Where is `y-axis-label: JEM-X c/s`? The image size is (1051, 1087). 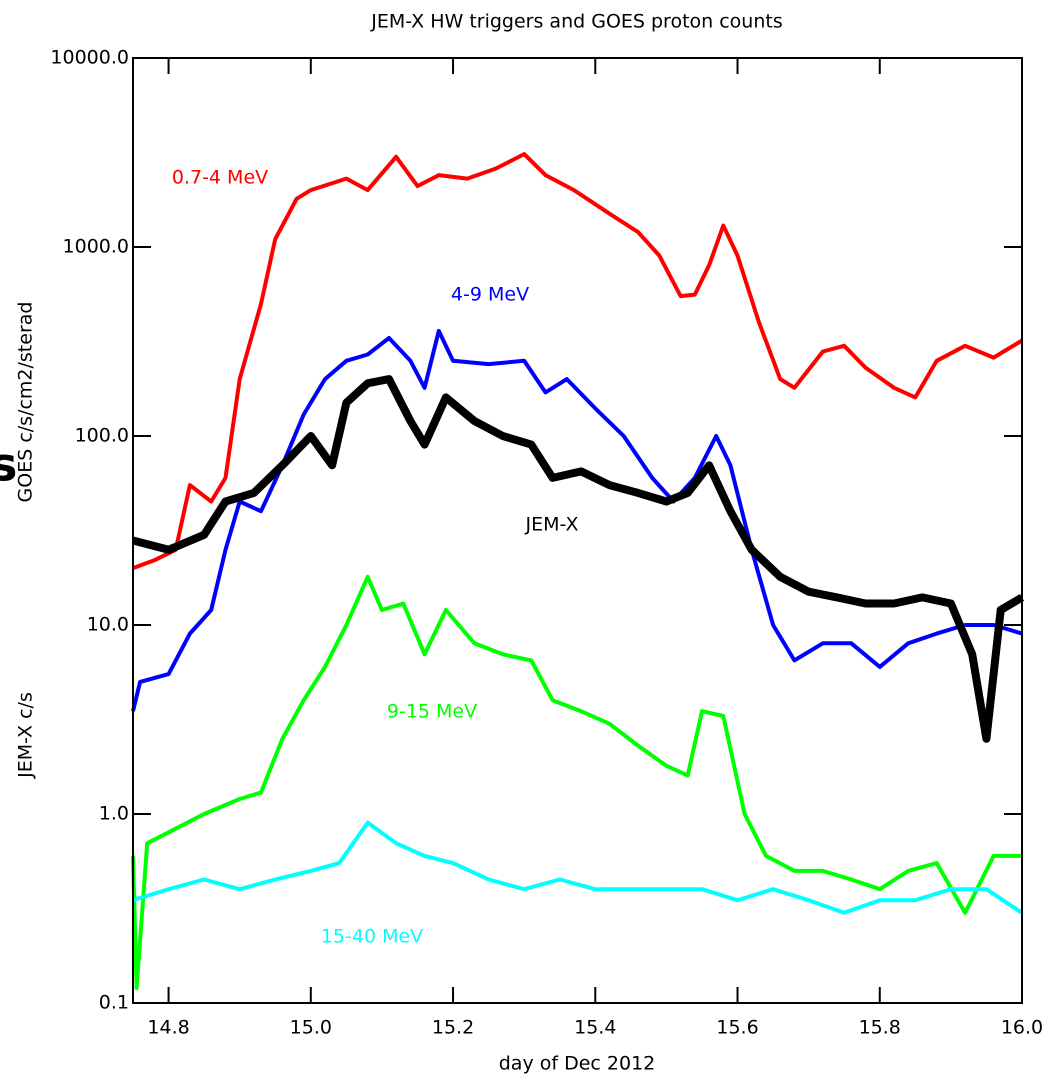 y-axis-label: JEM-X c/s is located at coordinates (26, 735).